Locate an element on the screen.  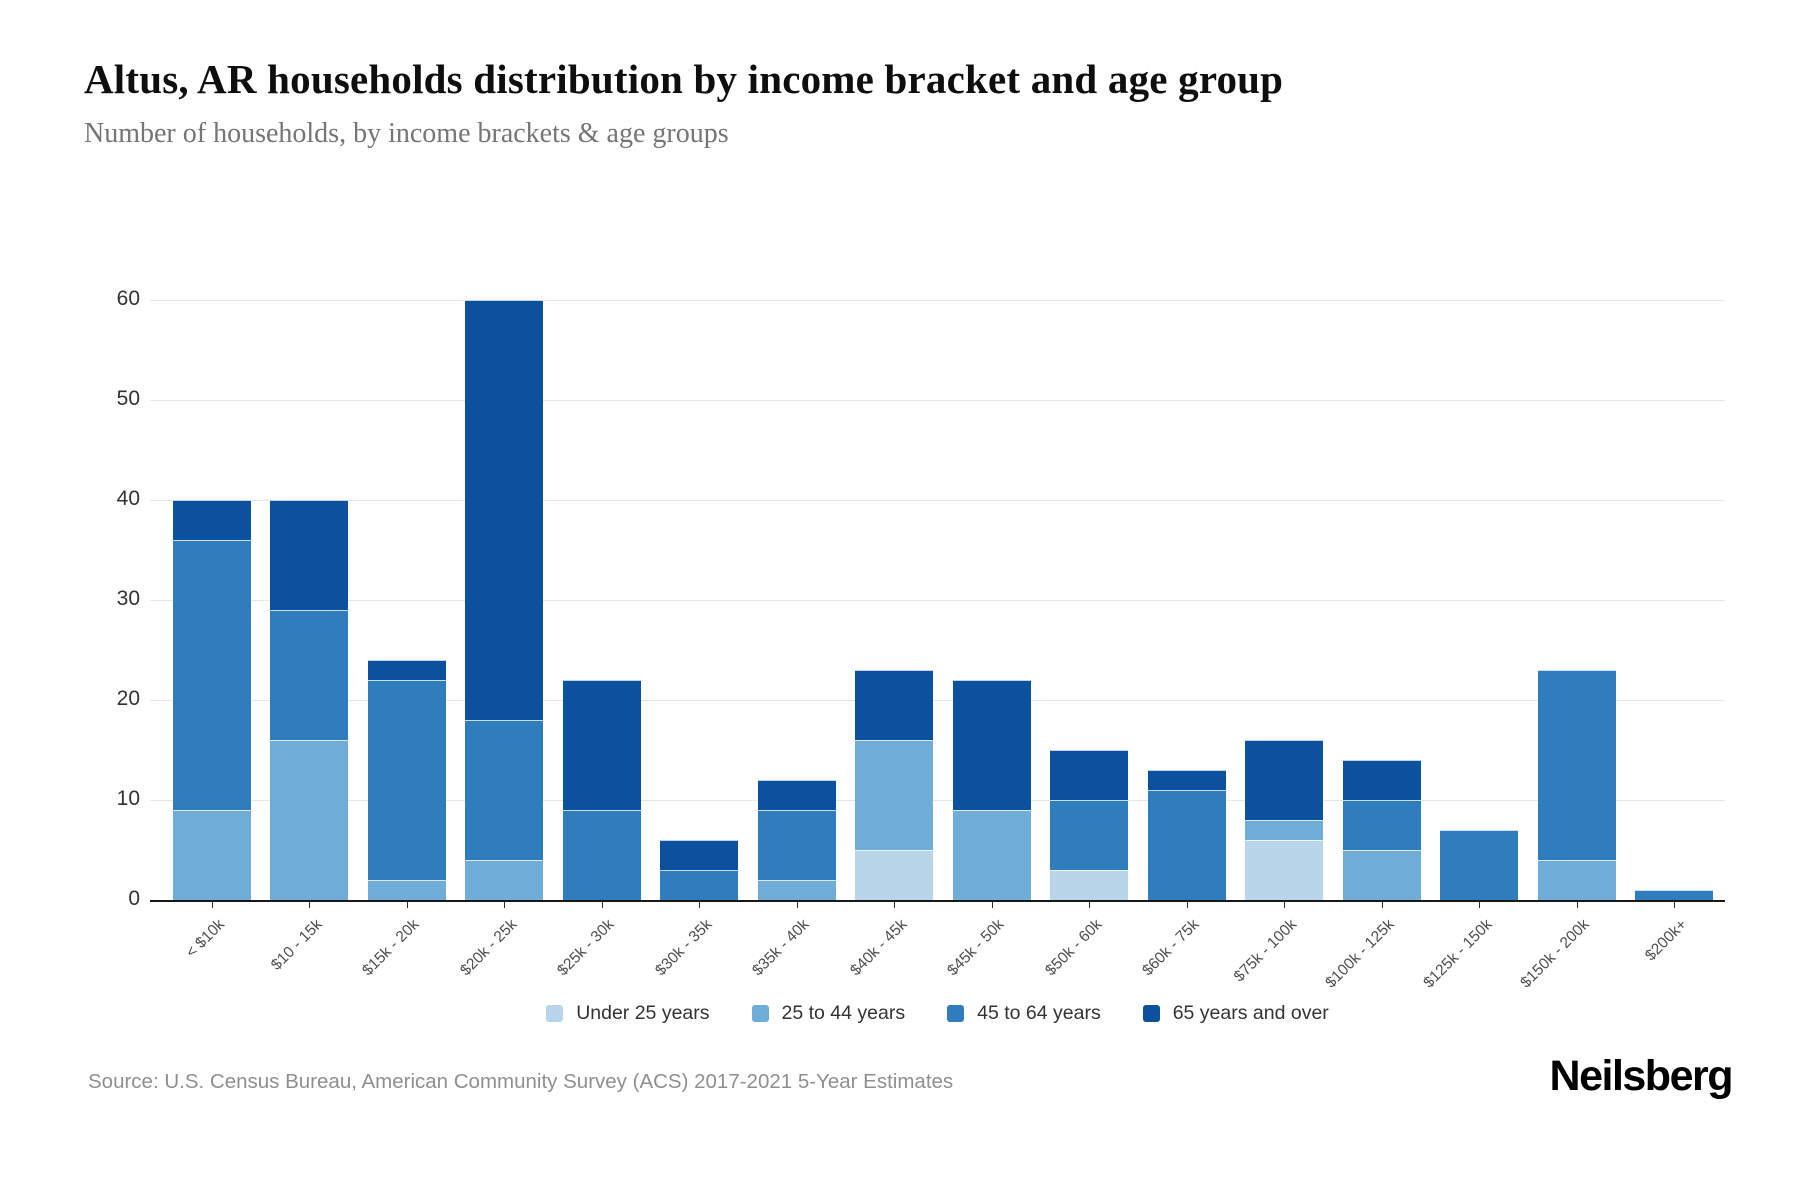
x-axis-label: $125k - 150k is located at coordinates (1457, 954).